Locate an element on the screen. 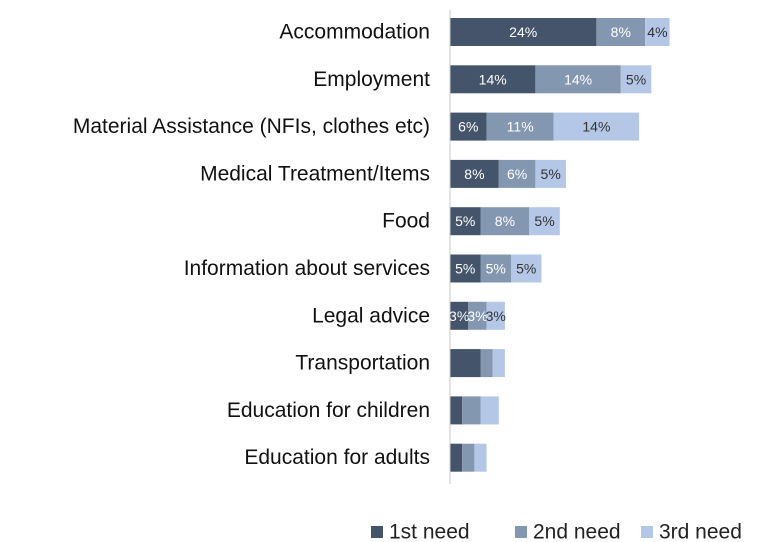 Image resolution: width=760 pixels, height=542 pixels. bar-3rd-need-information-about-services is located at coordinates (526, 268).